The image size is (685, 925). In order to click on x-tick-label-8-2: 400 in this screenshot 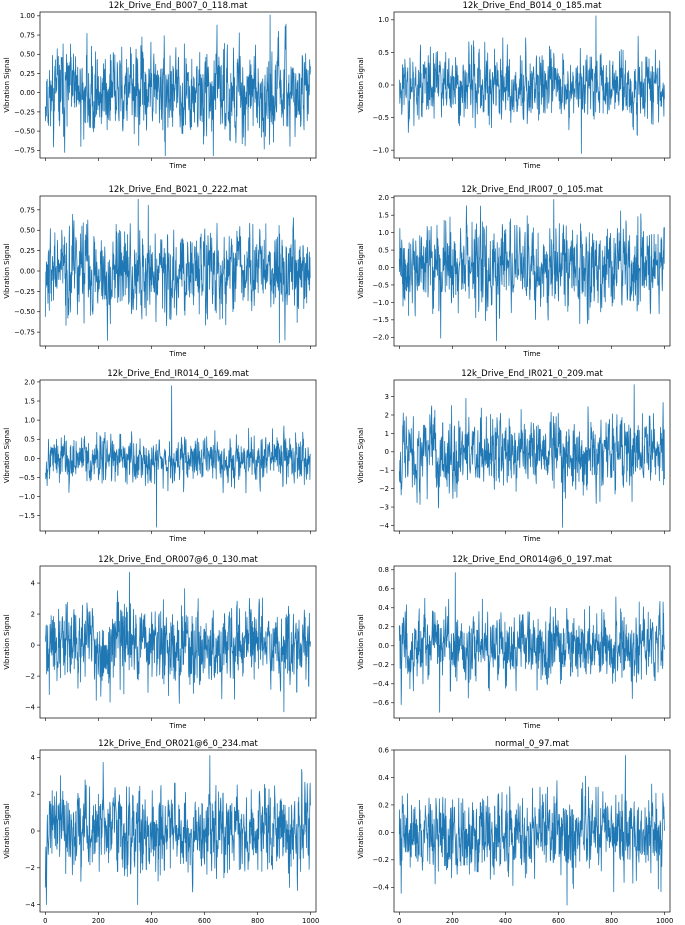, I will do `click(151, 921)`.